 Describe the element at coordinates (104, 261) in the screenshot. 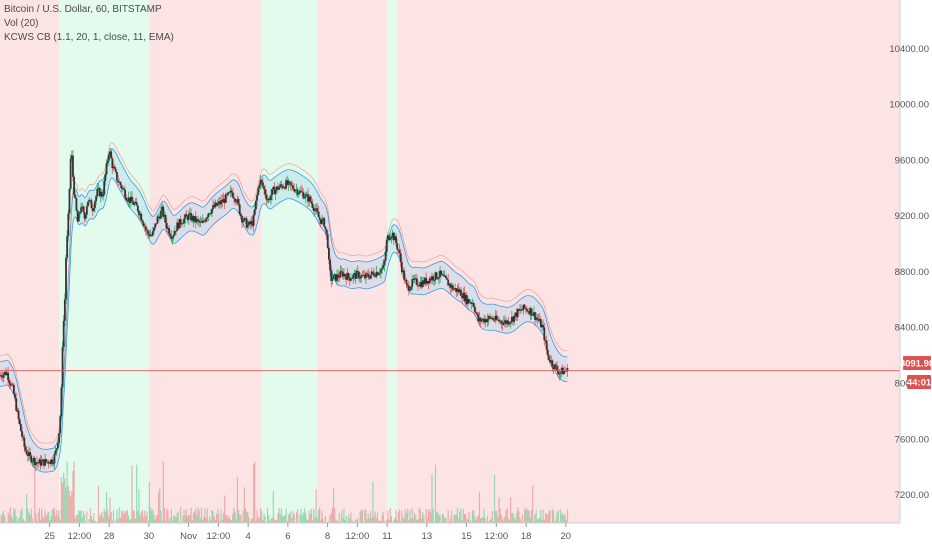

I see `zone-bull` at that location.